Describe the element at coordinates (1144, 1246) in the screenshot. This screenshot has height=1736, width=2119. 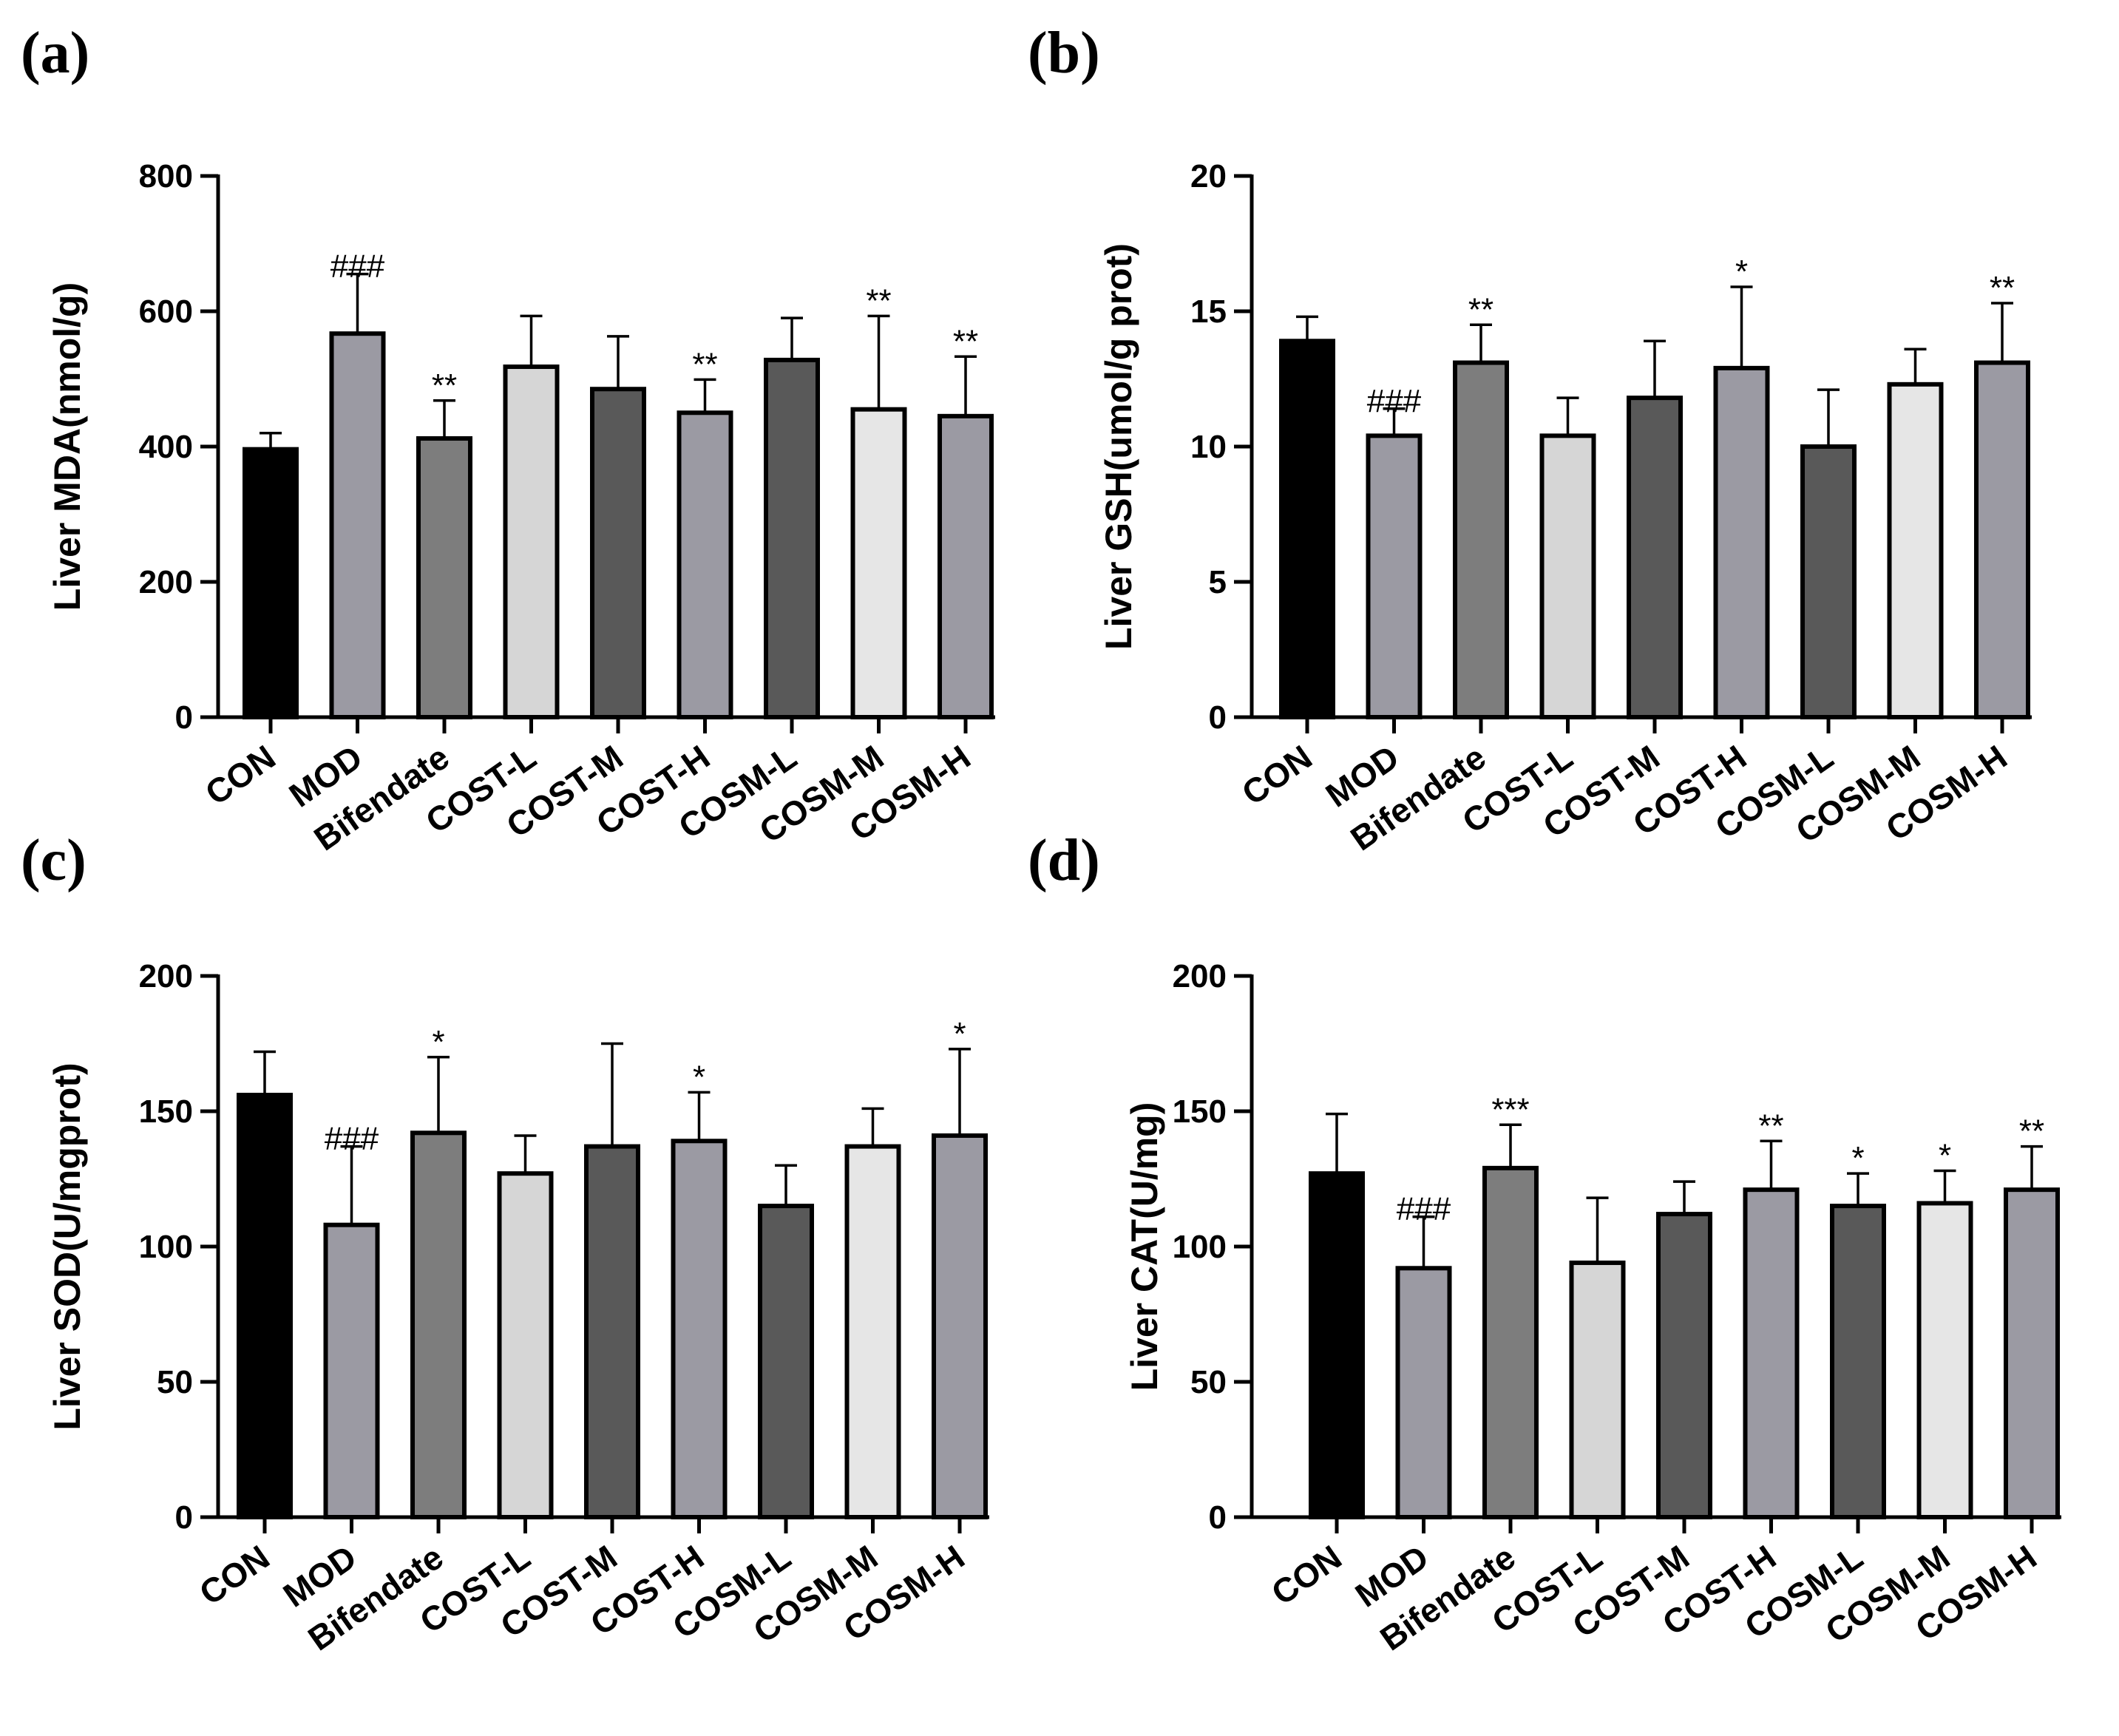
I see `y-axis-title: Liver CAT(U/mg)` at that location.